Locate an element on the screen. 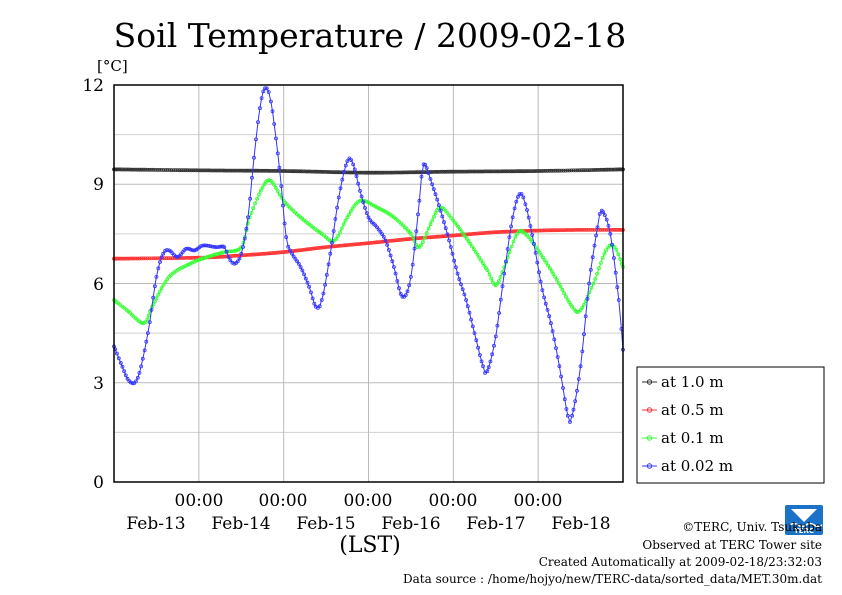  legend: at 1.0 m at 0.5 m at 0.1 m at 0.02 m is located at coordinates (730, 425).